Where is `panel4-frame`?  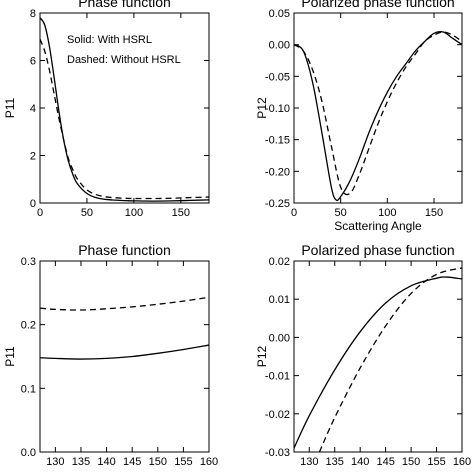
panel4-frame is located at coordinates (378, 356).